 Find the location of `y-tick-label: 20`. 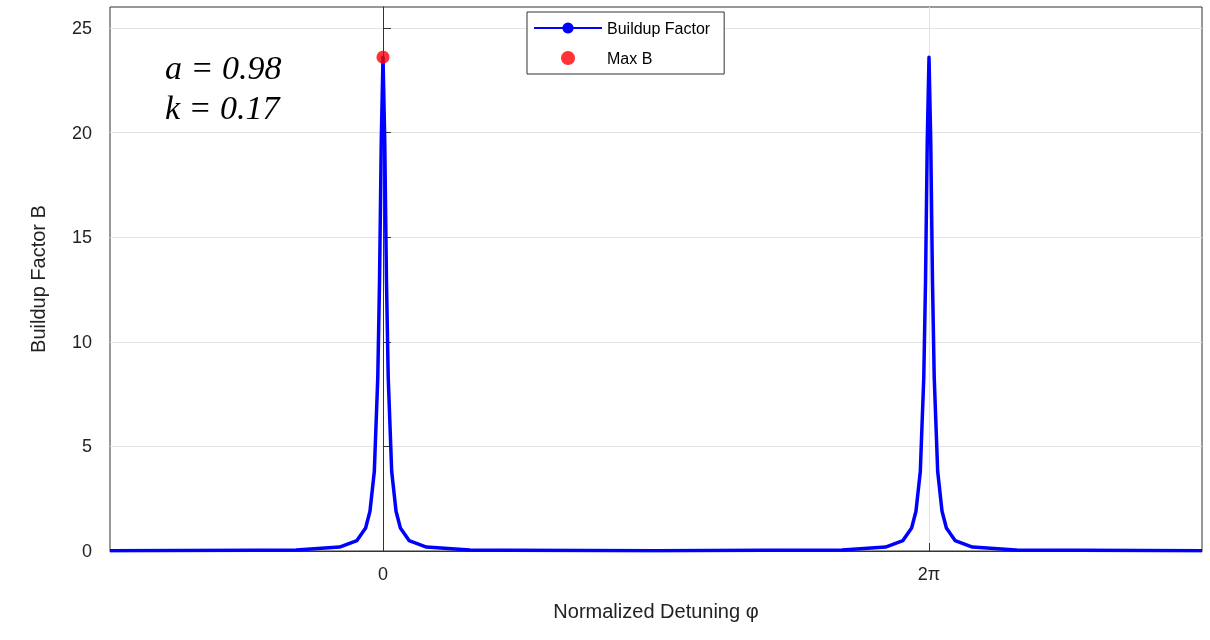

y-tick-label: 20 is located at coordinates (81, 132).